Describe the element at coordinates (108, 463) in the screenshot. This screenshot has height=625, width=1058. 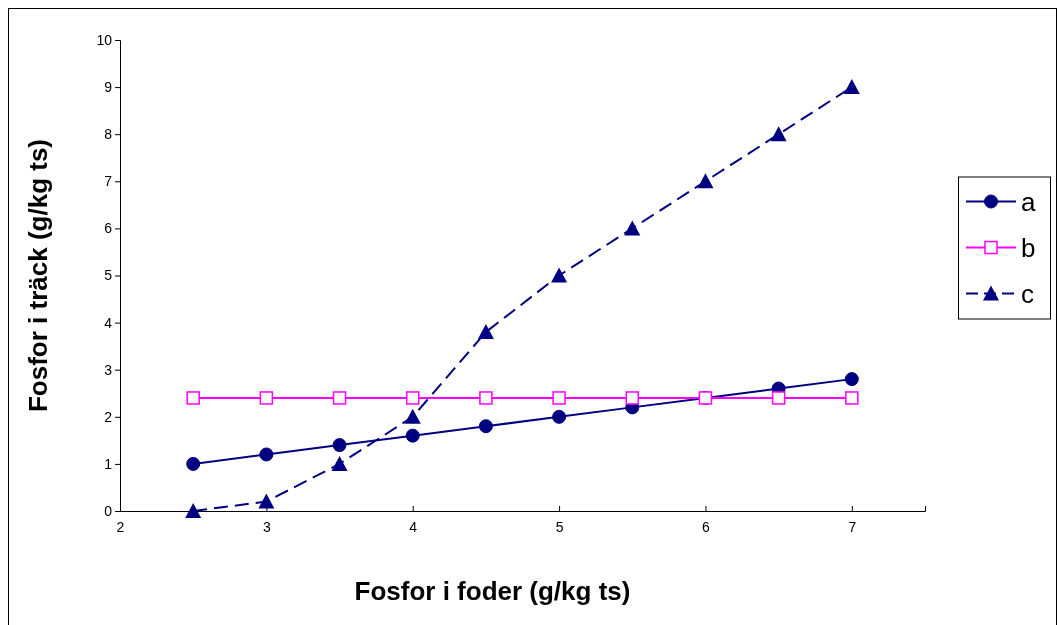
I see `y-tick-label: 1` at that location.